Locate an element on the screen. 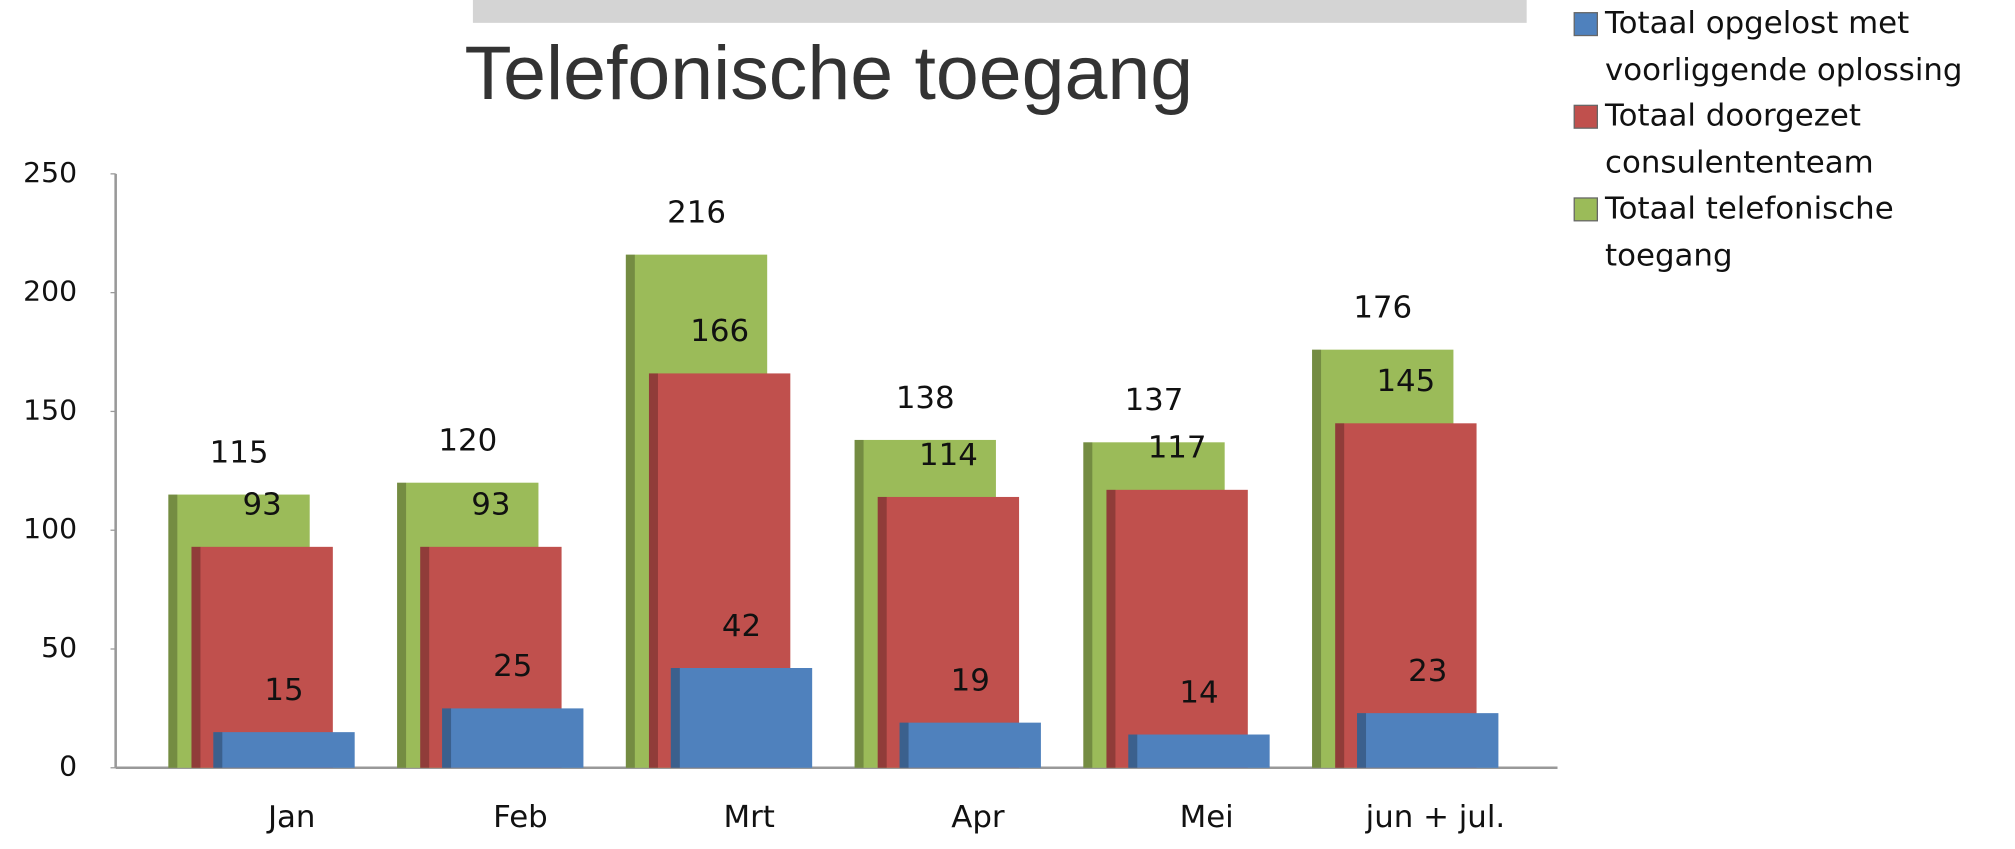  x-tick-label: jun + jul. is located at coordinates (1435, 817).